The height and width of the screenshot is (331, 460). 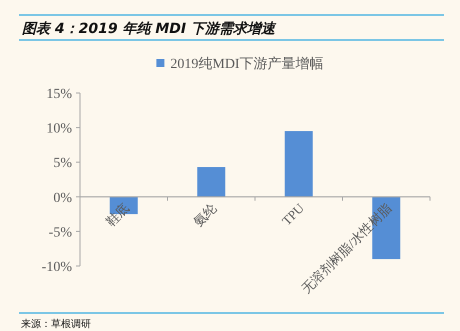 I want to click on y-tick-label: -10%, so click(x=57, y=267).